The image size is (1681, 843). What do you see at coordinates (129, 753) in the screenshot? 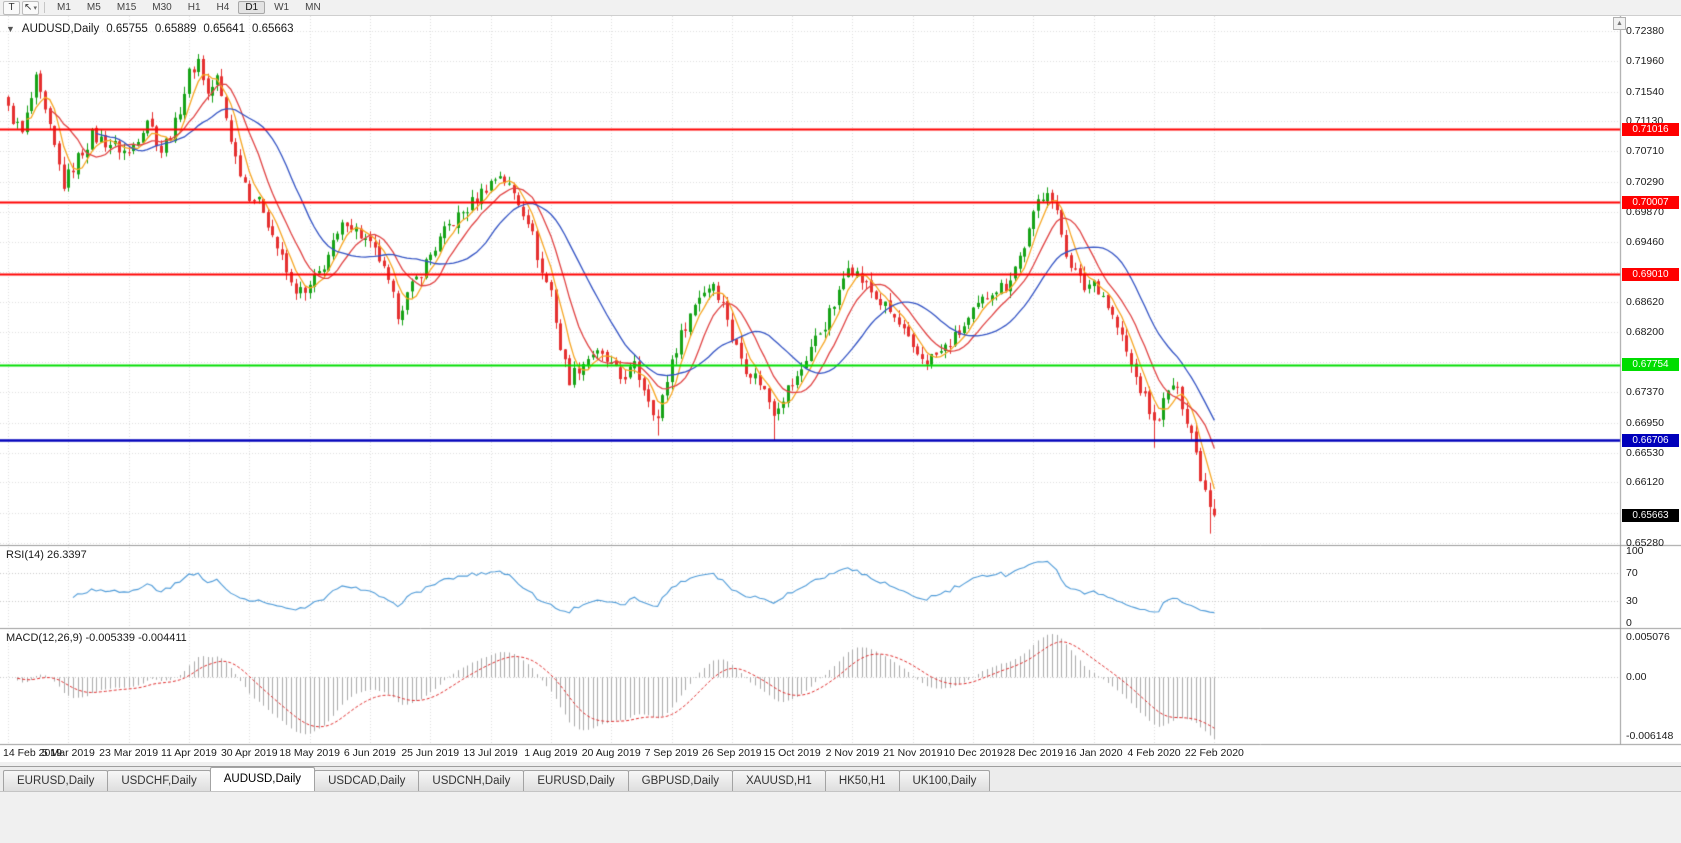
I see `date-axis-label: 23 Mar 2019` at bounding box center [129, 753].